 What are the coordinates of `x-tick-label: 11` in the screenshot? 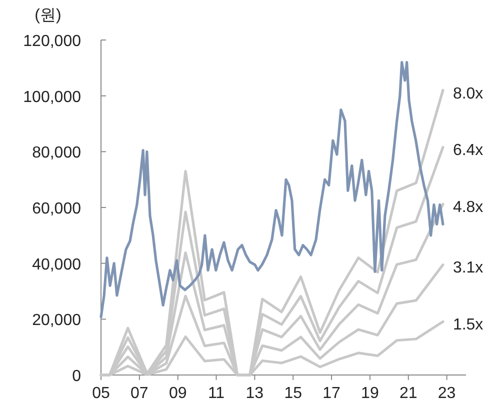 It's located at (216, 393).